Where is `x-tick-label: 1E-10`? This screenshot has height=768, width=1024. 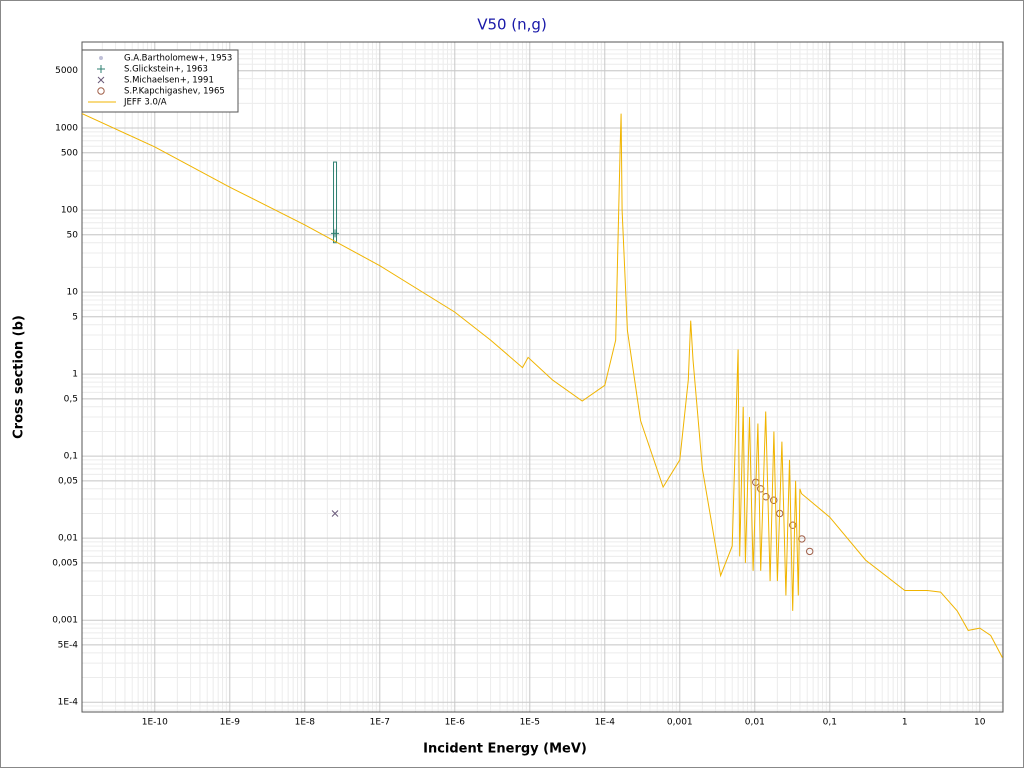
x-tick-label: 1E-10 is located at coordinates (155, 723).